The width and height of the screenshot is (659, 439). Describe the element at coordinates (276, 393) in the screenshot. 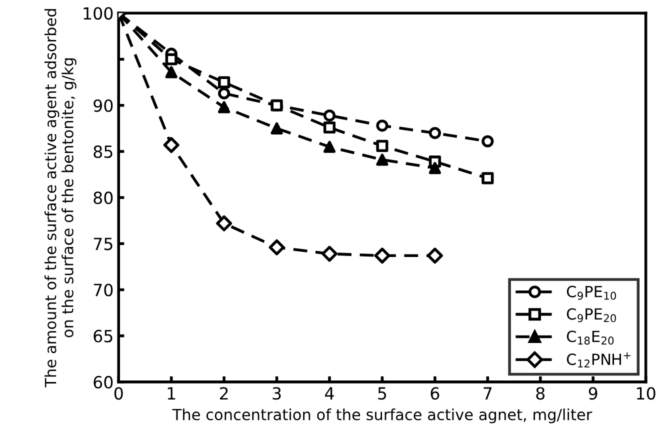

I see `x-tick-label: 3` at that location.